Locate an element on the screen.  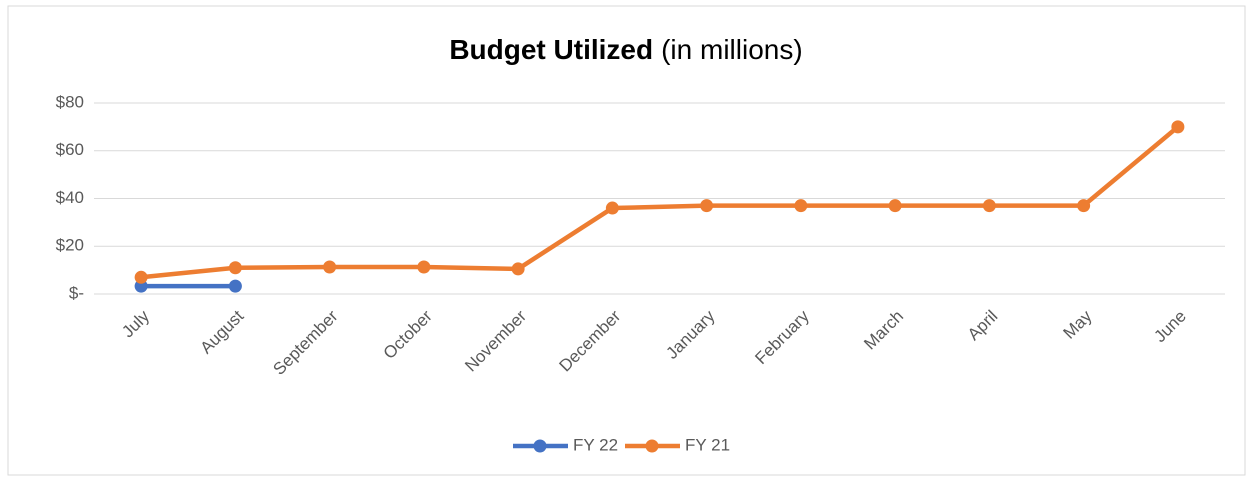
title-note: (in millions) is located at coordinates (732, 49).